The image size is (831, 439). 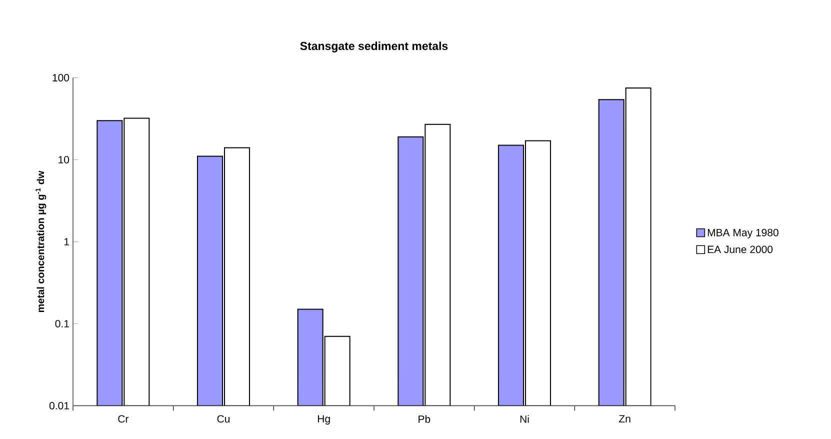 I want to click on x-tick-label: Hg, so click(x=324, y=420).